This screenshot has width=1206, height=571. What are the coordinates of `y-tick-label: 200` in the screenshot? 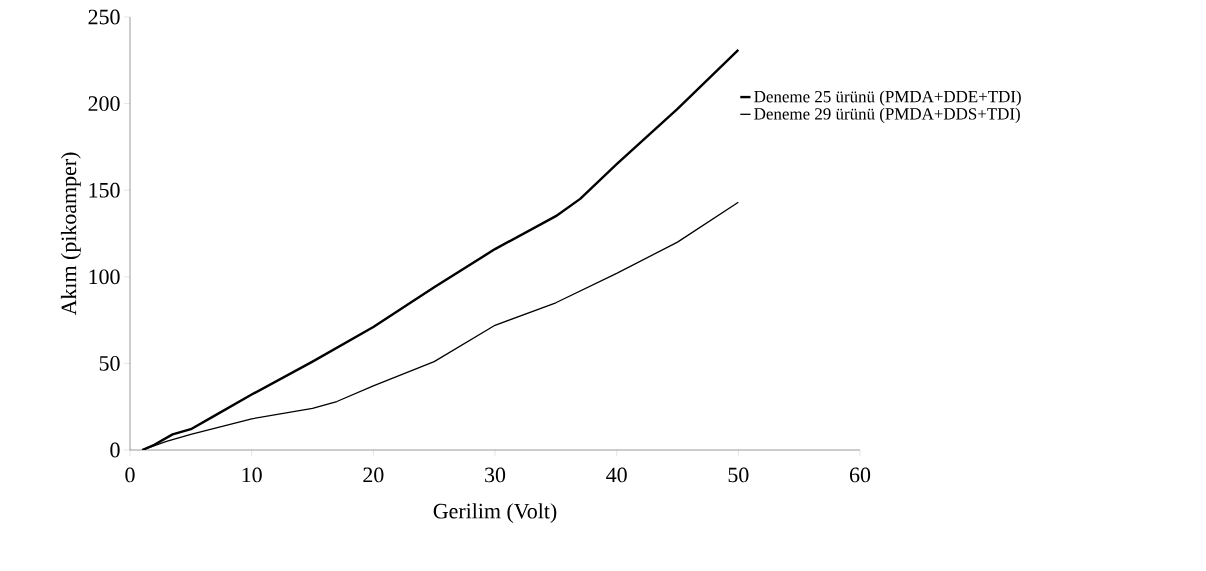 It's located at (104, 103).